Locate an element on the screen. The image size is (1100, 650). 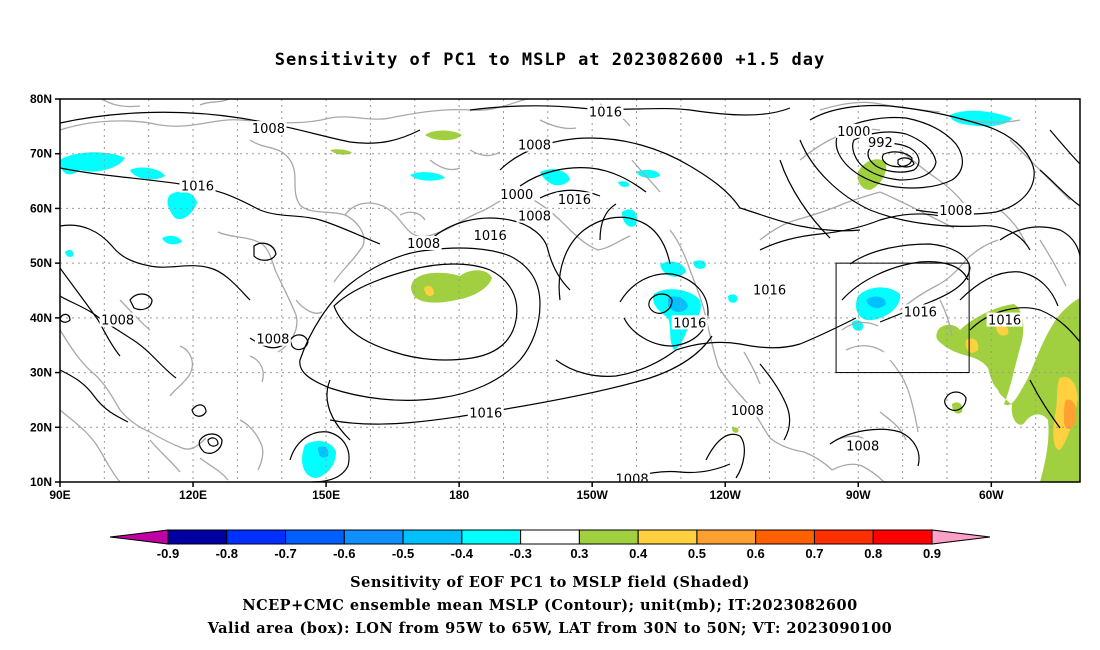
lon-tick-label: 90E is located at coordinates (59, 495).